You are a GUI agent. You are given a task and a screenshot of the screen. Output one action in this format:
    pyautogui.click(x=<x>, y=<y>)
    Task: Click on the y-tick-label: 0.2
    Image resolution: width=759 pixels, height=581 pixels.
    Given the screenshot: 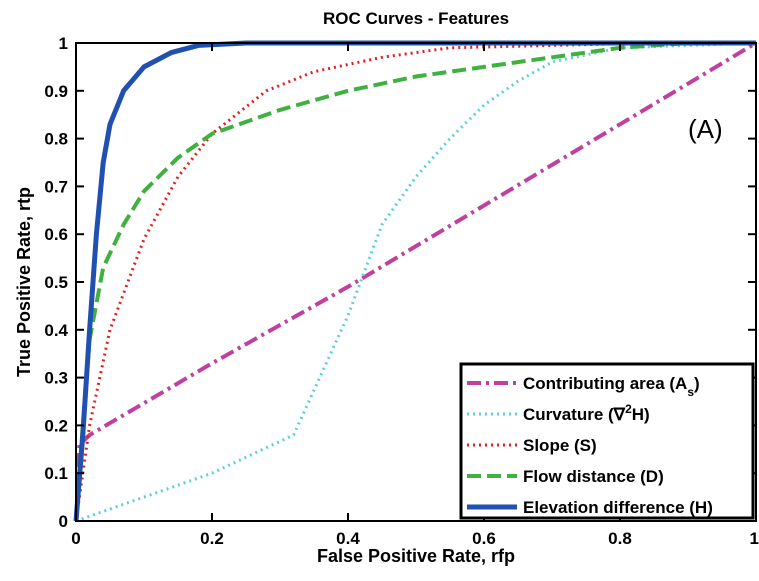 What is the action you would take?
    pyautogui.click(x=56, y=425)
    